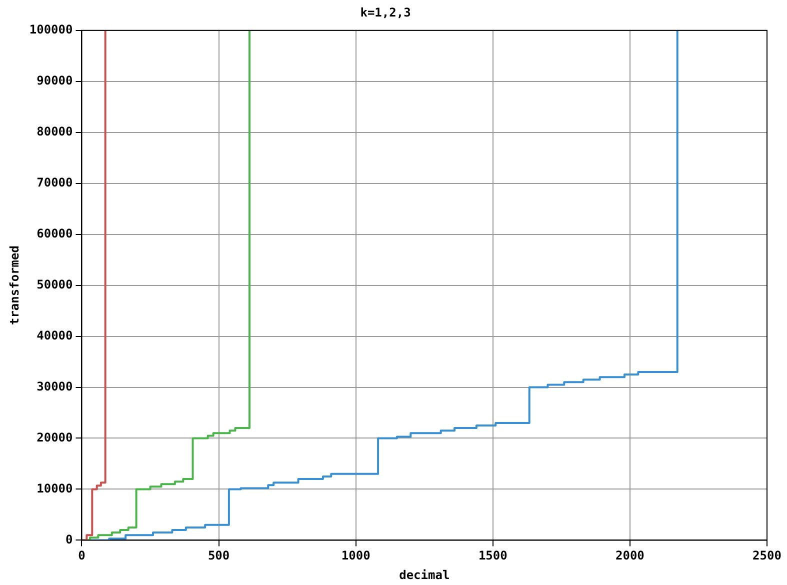  Describe the element at coordinates (385, 12) in the screenshot. I see `chart-title: k=1,2,3` at that location.